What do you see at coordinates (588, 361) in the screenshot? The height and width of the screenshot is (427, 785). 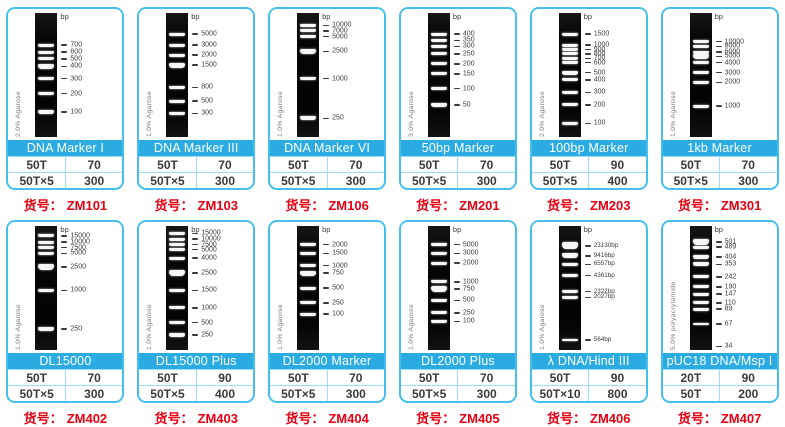 I see `product-title-bar: λ DNA/Hind III` at bounding box center [588, 361].